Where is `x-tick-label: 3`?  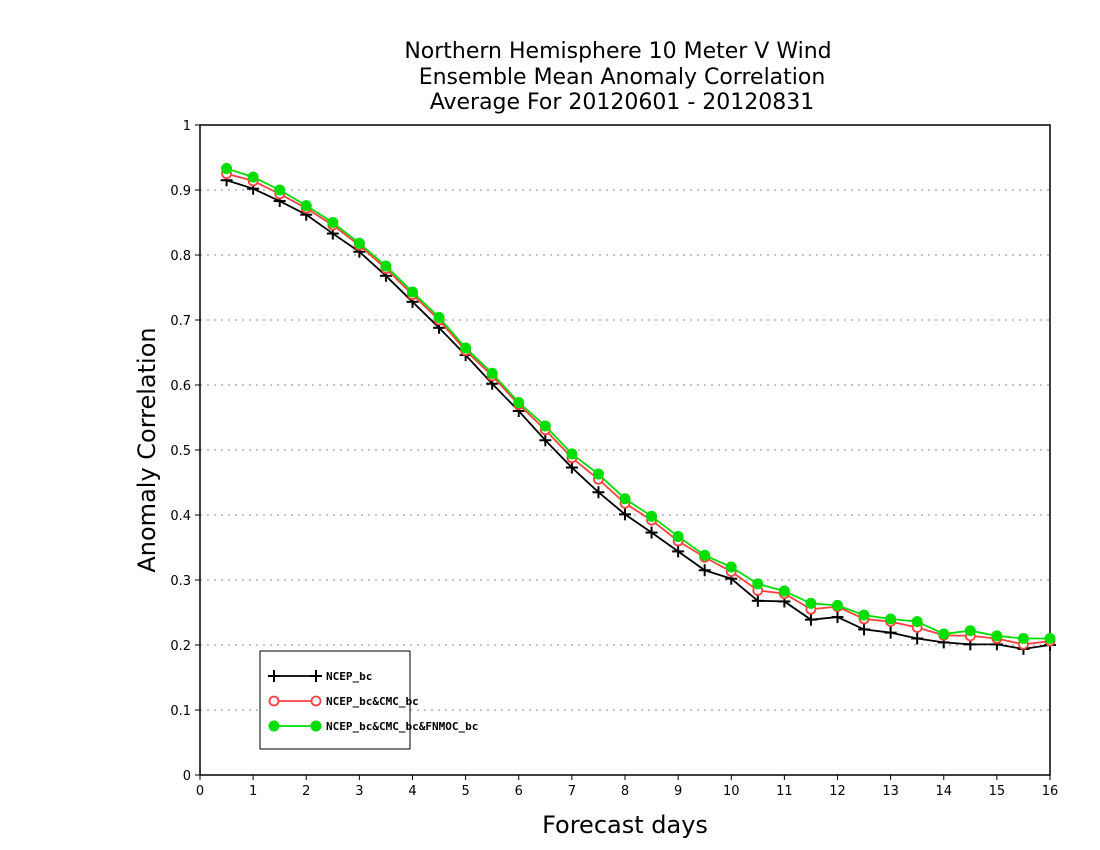
x-tick-label: 3 is located at coordinates (359, 791).